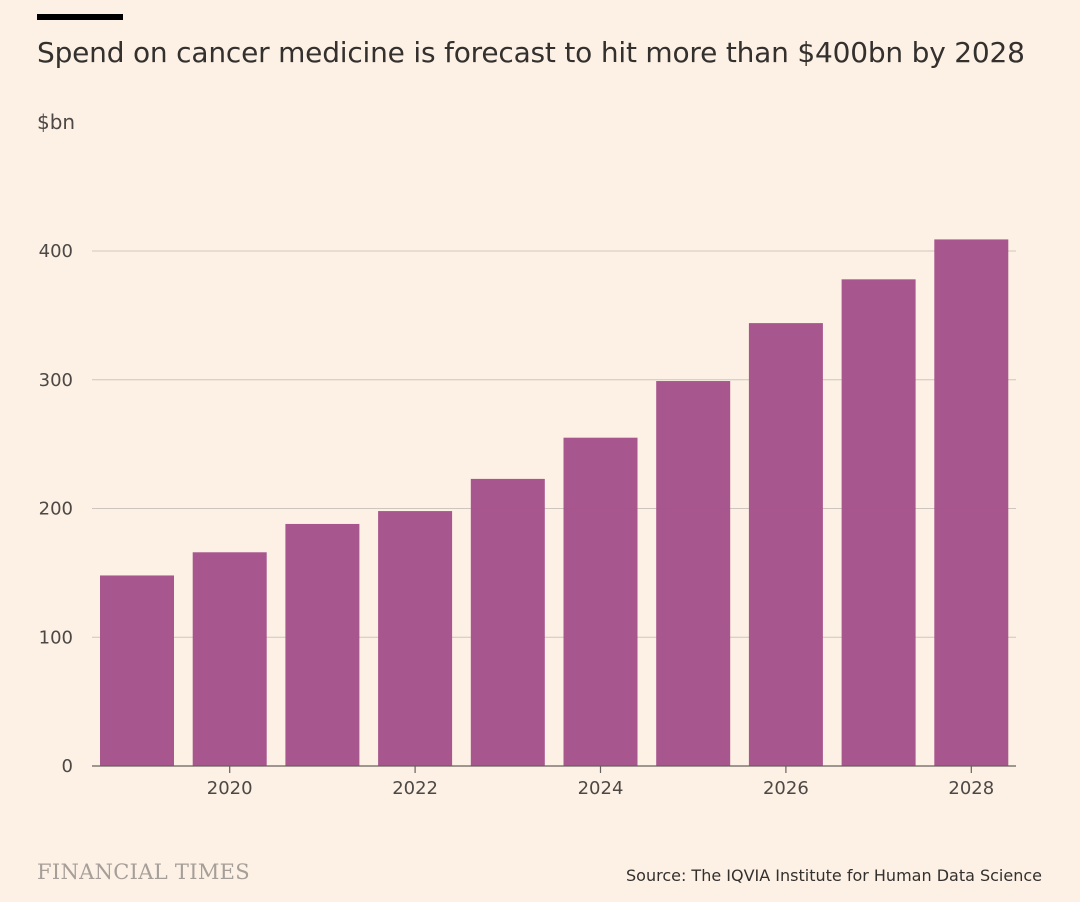 The width and height of the screenshot is (1080, 902). Describe the element at coordinates (971, 503) in the screenshot. I see `bar-2028` at that location.